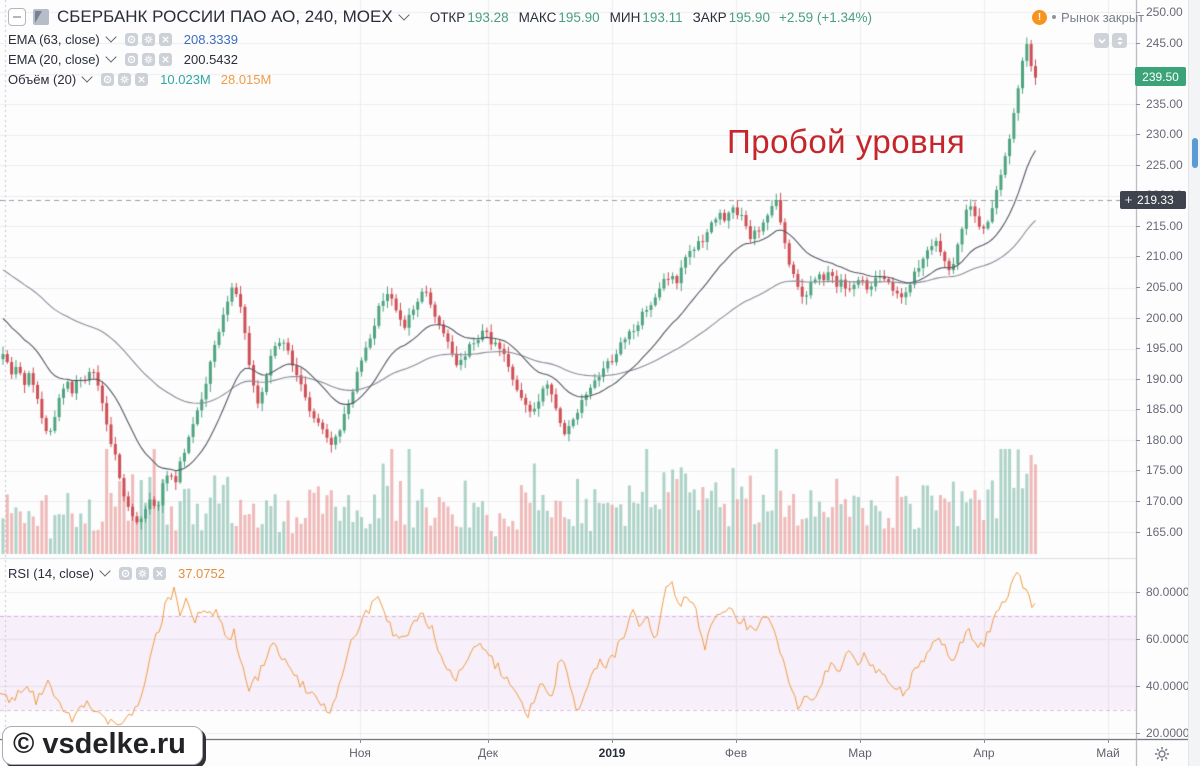  I want to click on time-axis-label: Апр, so click(984, 753).